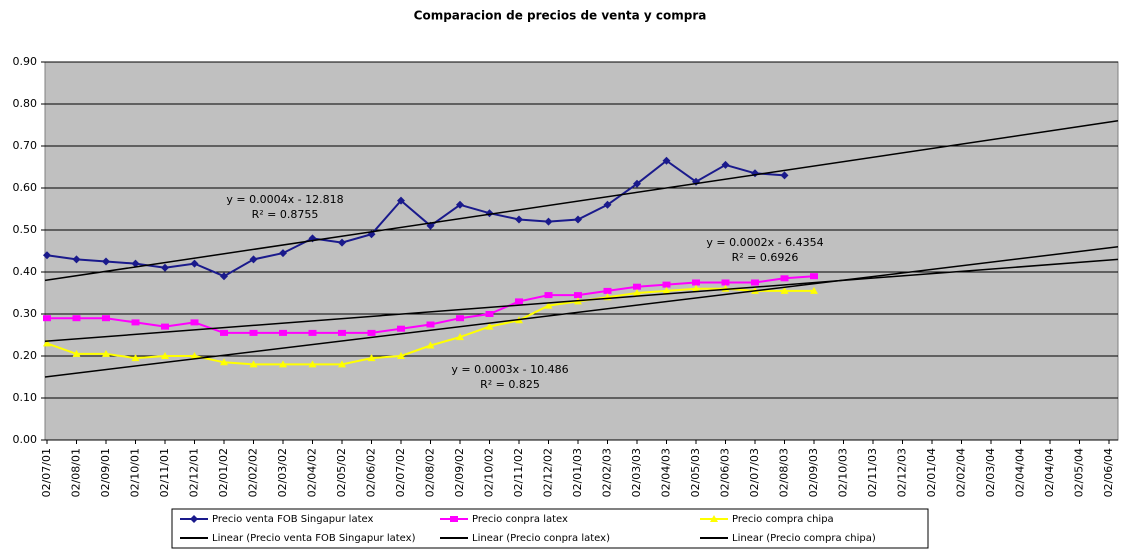 The width and height of the screenshot is (1123, 550). I want to click on trend-r2: R² = 0.825, so click(510, 384).